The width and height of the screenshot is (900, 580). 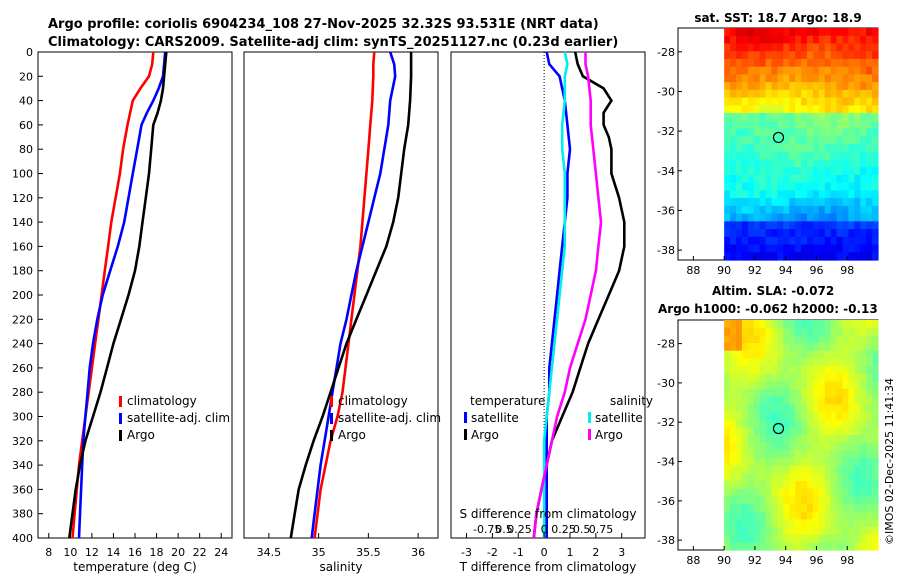 I want to click on depth-tick-label: 180, so click(x=22, y=271).